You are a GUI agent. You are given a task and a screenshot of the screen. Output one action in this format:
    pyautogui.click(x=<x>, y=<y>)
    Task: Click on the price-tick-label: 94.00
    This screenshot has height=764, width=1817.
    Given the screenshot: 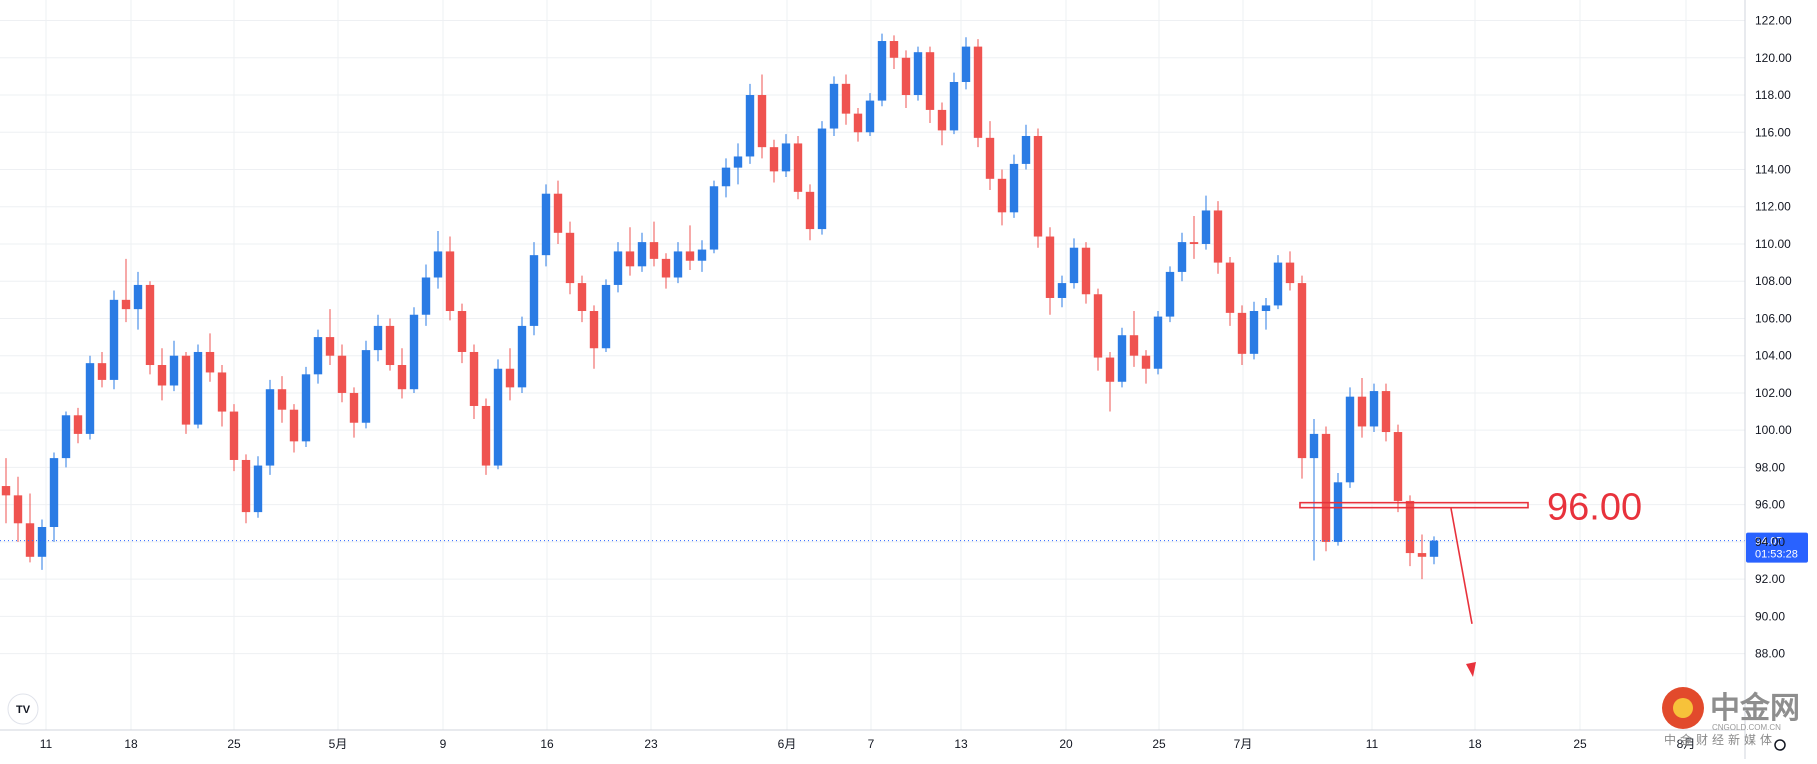 What is the action you would take?
    pyautogui.click(x=1770, y=542)
    